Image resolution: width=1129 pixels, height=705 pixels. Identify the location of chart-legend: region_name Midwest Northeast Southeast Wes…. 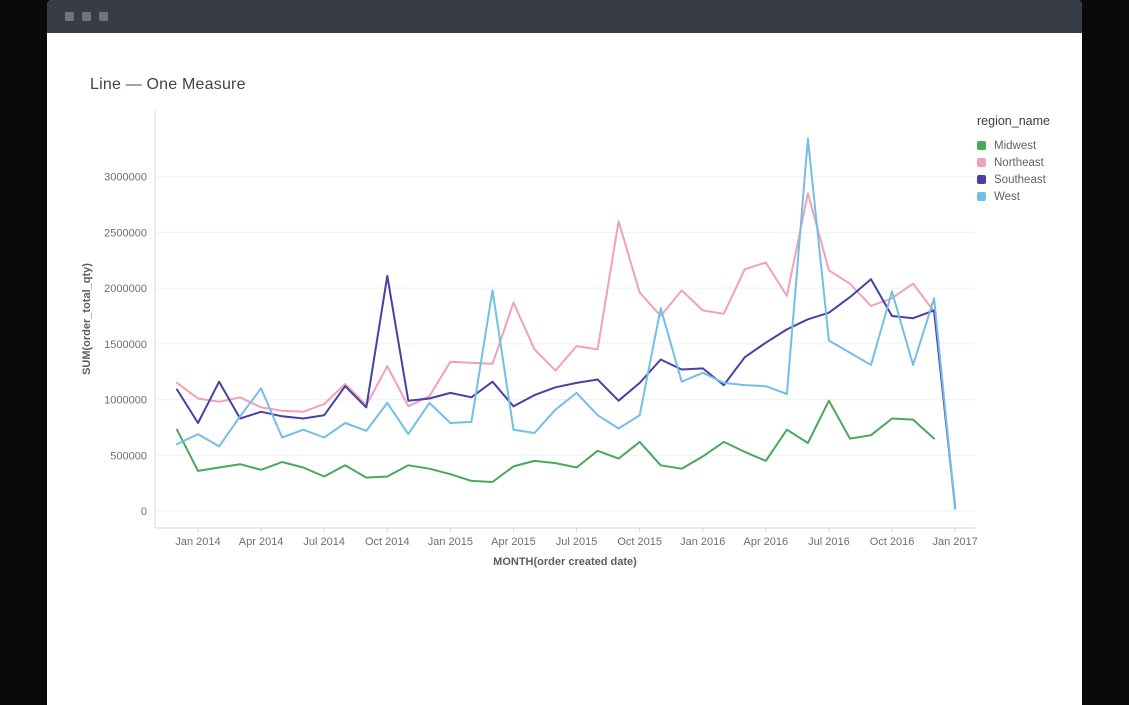
(1013, 159).